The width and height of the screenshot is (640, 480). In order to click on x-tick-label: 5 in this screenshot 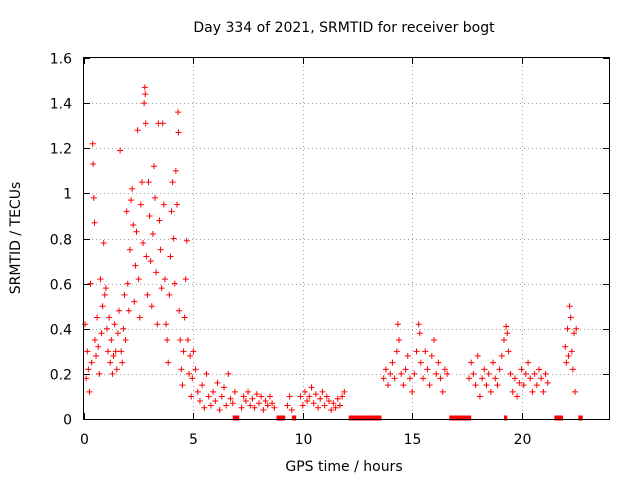, I will do `click(193, 440)`.